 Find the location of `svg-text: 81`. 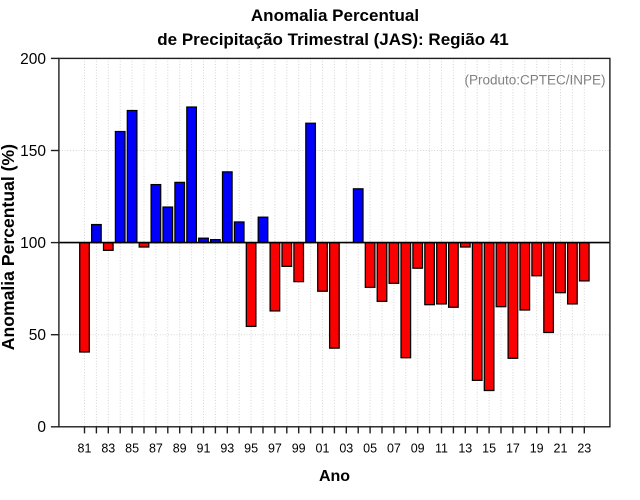

svg-text: 81 is located at coordinates (85, 449).